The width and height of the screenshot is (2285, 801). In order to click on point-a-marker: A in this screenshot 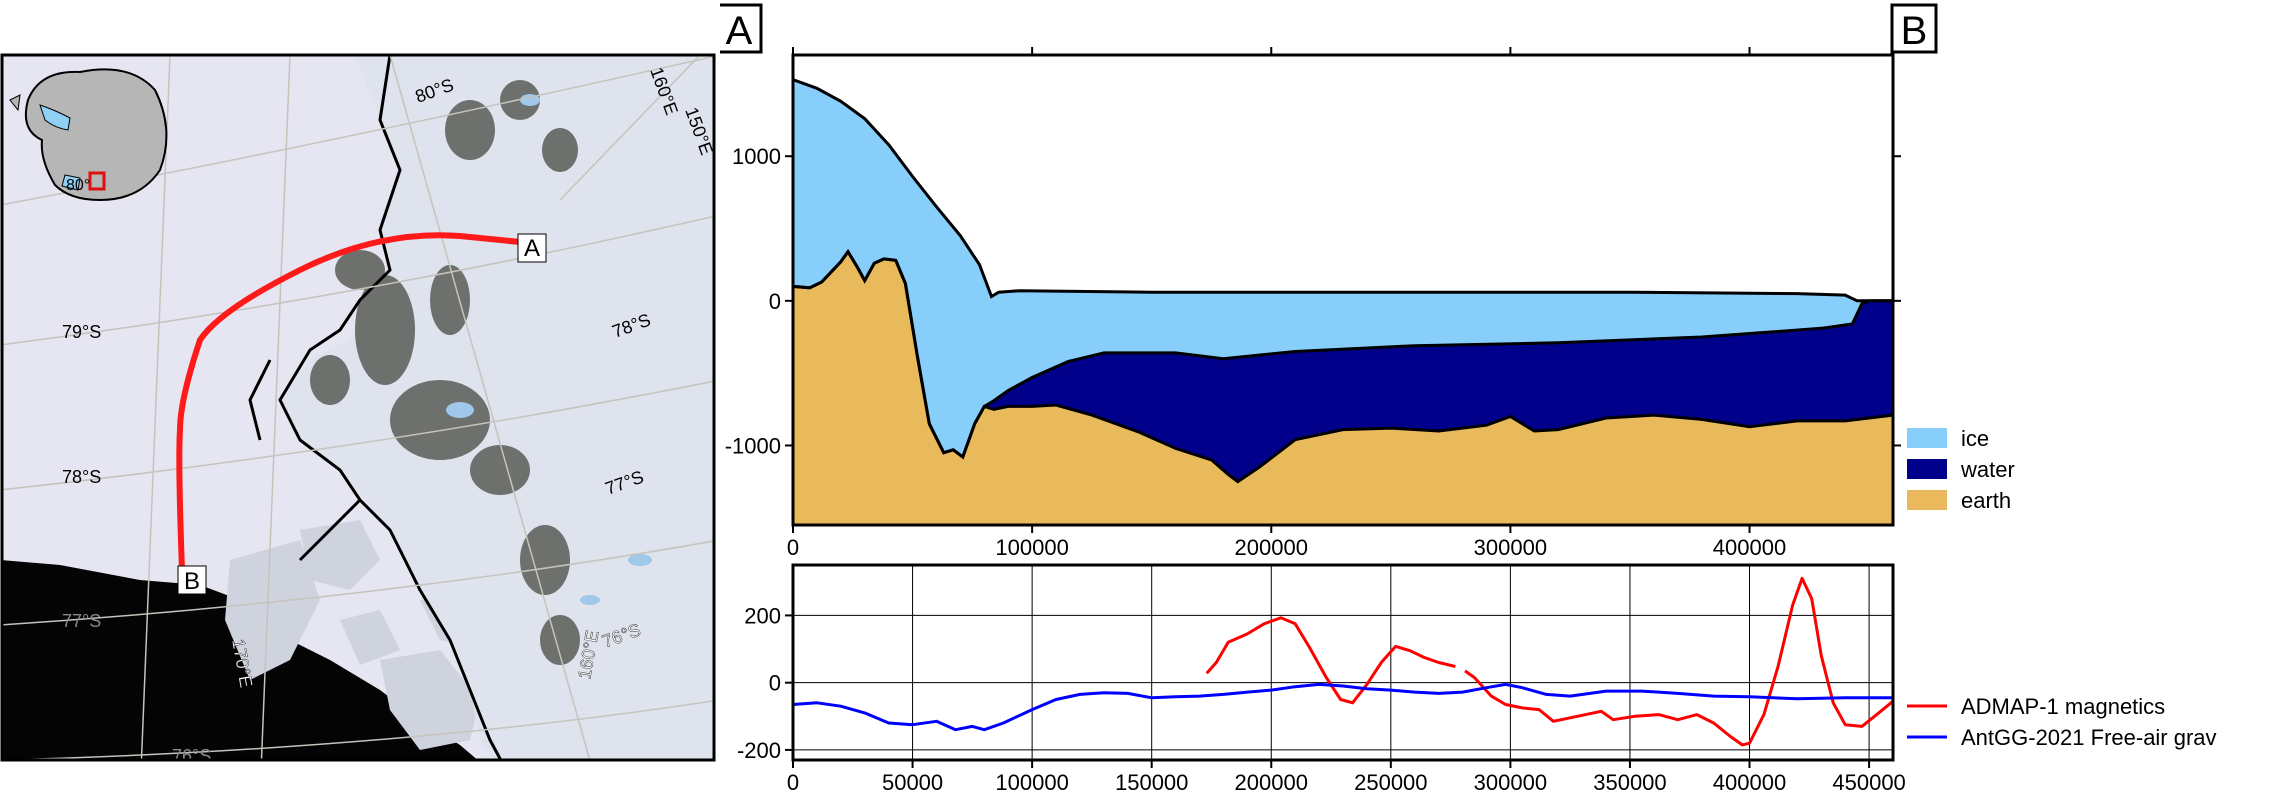, I will do `click(532, 248)`.